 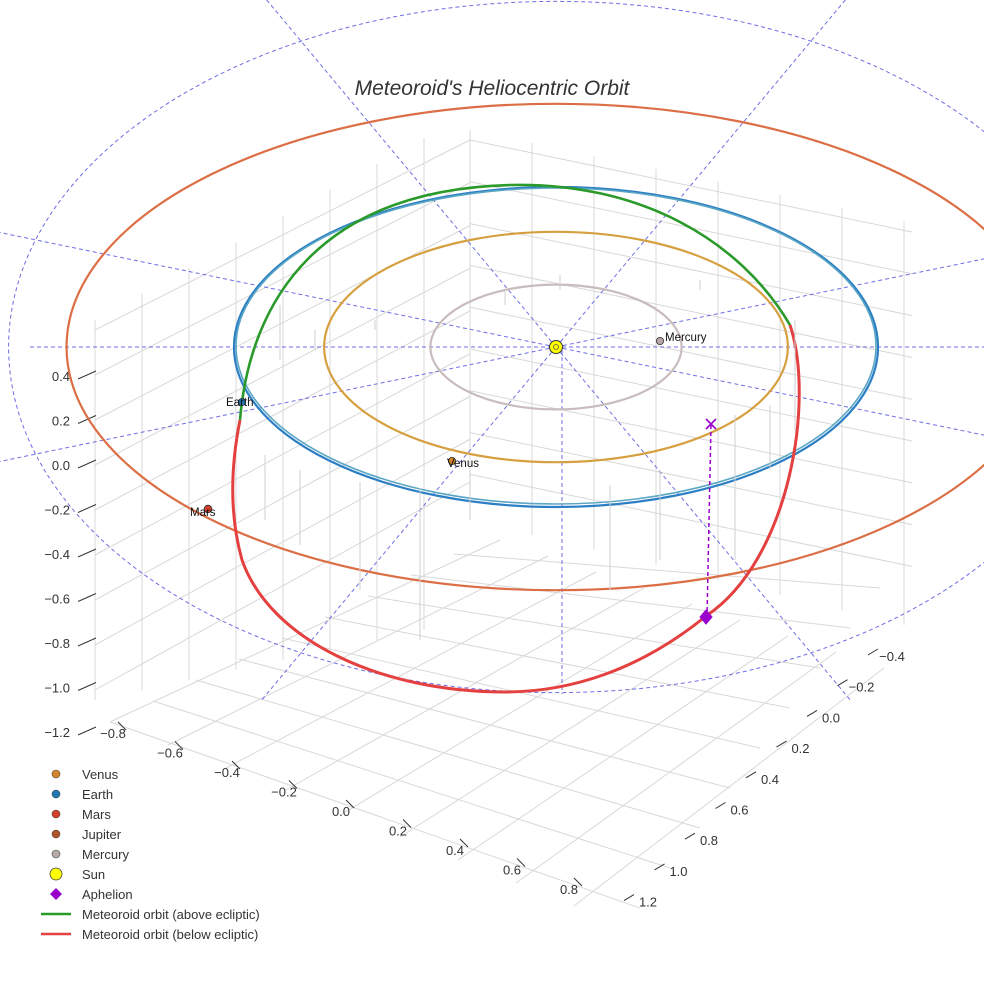 What do you see at coordinates (463, 464) in the screenshot?
I see `planet-label-venus: Venus` at bounding box center [463, 464].